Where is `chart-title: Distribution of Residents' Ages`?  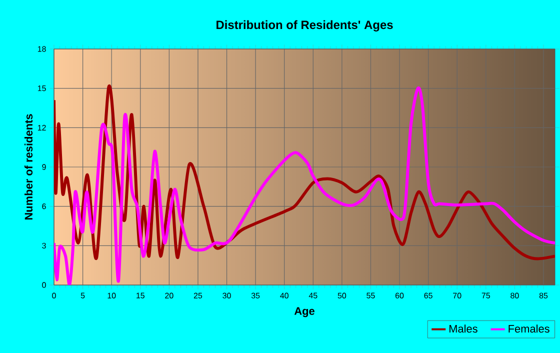 chart-title: Distribution of Residents' Ages is located at coordinates (304, 26).